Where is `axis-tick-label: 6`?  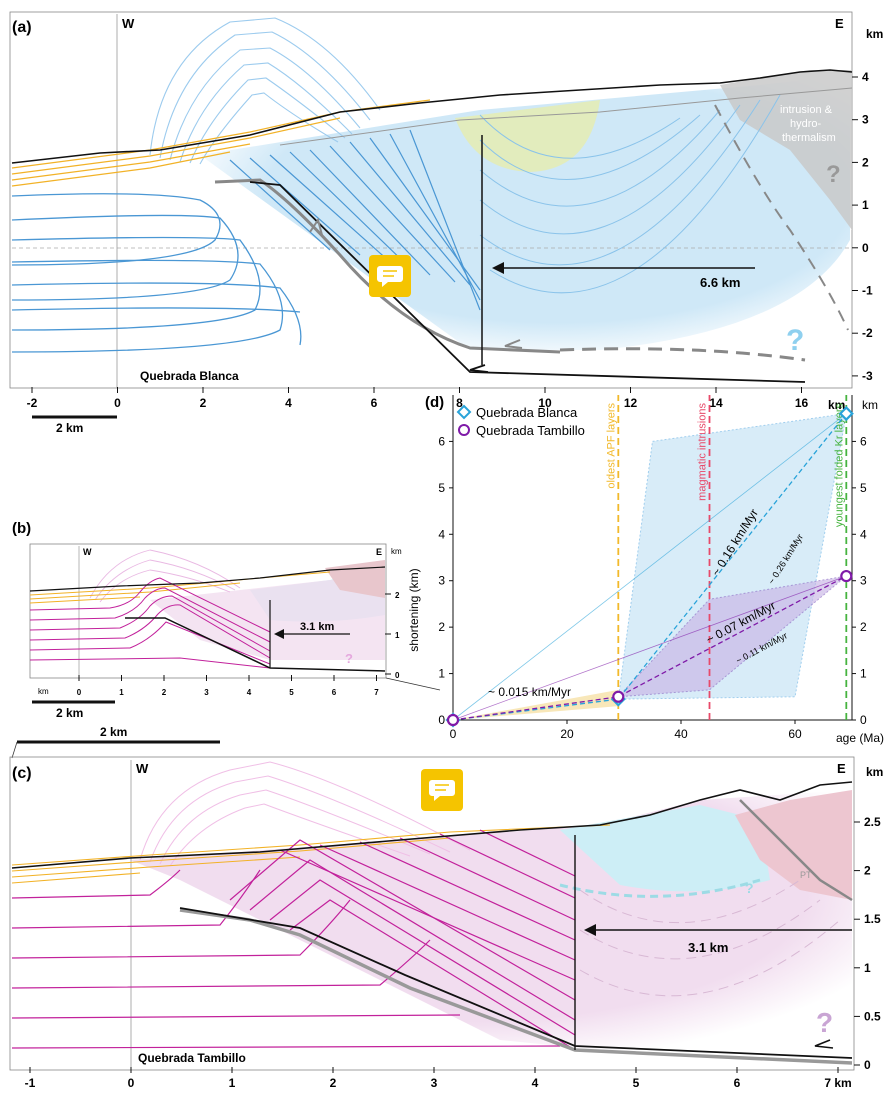 axis-tick-label: 6 is located at coordinates (737, 1083).